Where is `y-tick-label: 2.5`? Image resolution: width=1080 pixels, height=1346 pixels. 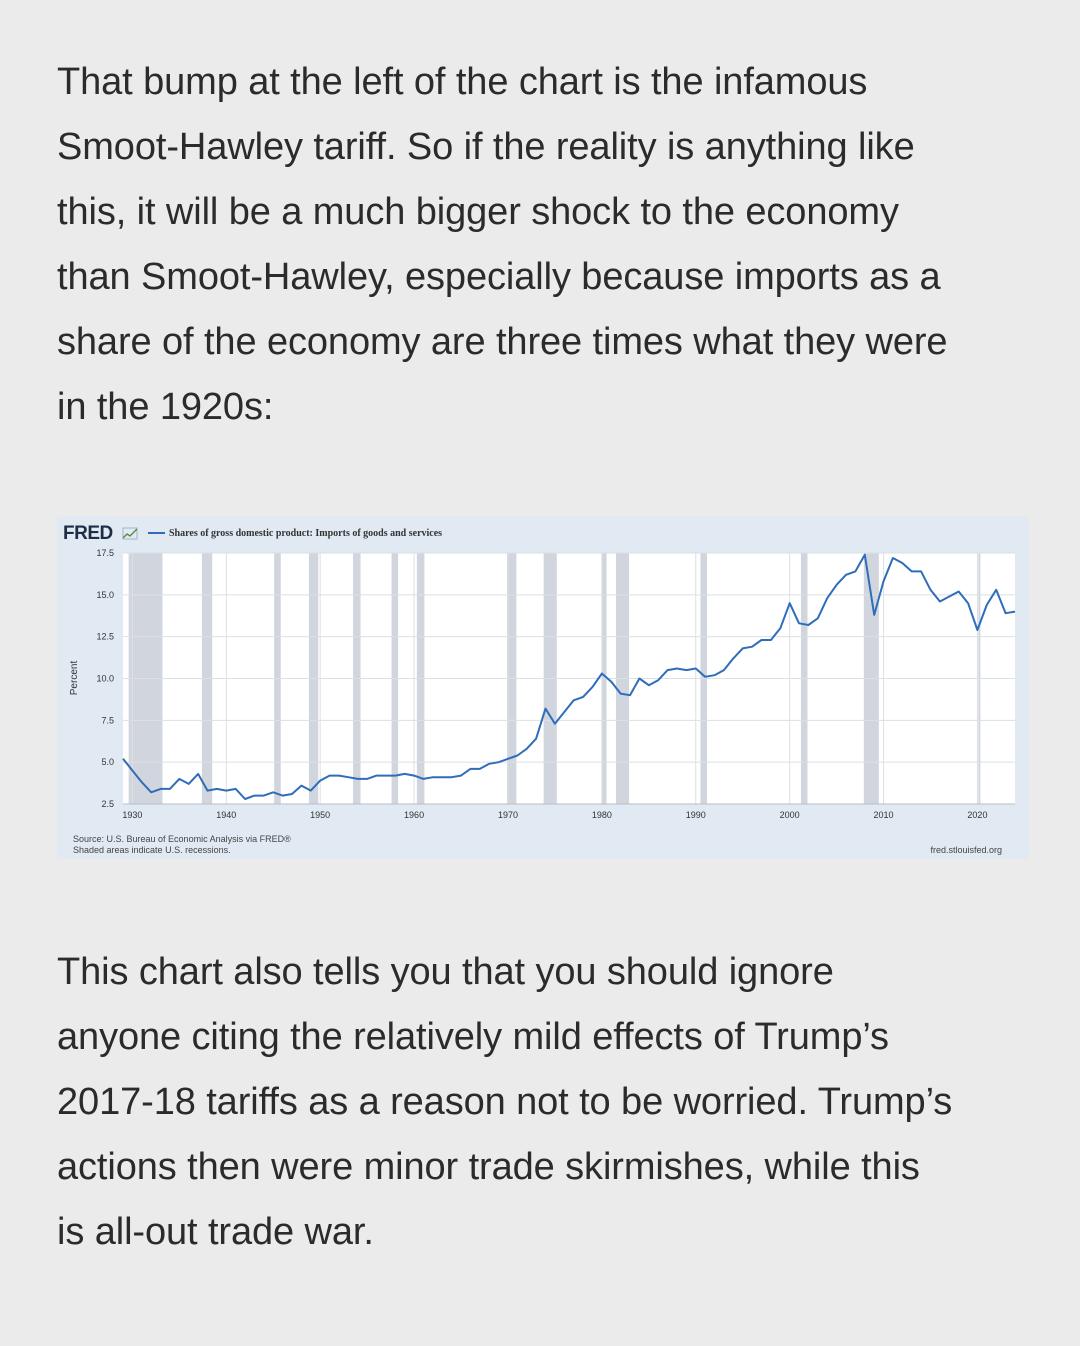
y-tick-label: 2.5 is located at coordinates (107, 804).